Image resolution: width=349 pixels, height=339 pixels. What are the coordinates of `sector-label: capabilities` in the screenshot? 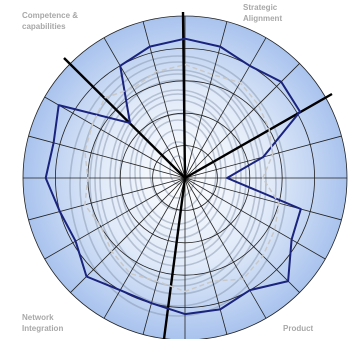 It's located at (44, 26).